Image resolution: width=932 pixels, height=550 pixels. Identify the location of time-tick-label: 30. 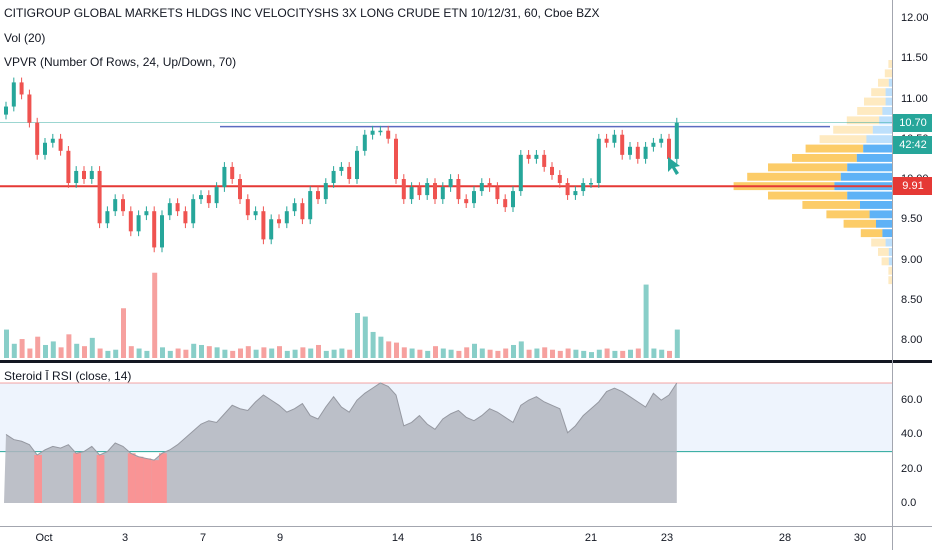
(860, 538).